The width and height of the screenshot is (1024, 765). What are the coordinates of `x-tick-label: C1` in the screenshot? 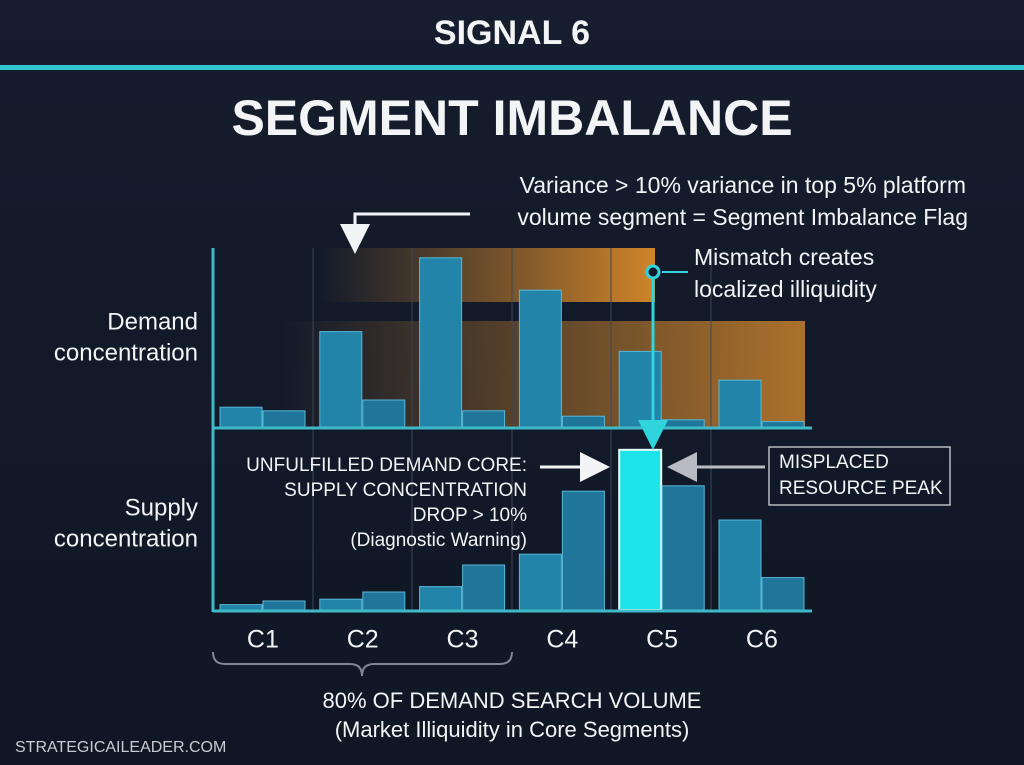 It's located at (263, 640).